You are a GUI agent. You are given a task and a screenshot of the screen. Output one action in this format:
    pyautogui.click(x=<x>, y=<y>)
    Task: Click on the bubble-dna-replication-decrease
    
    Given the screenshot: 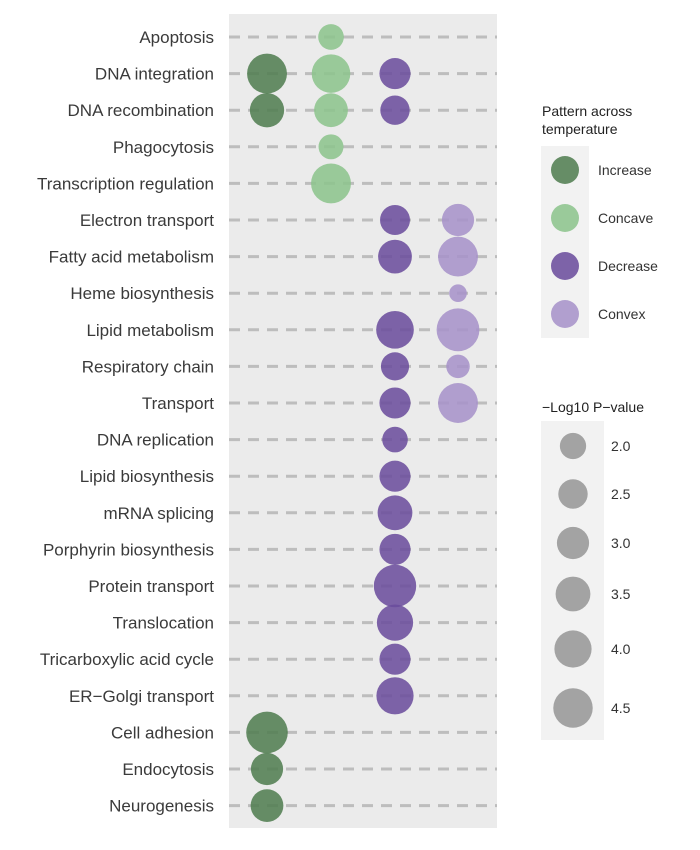 What is the action you would take?
    pyautogui.click(x=395, y=439)
    